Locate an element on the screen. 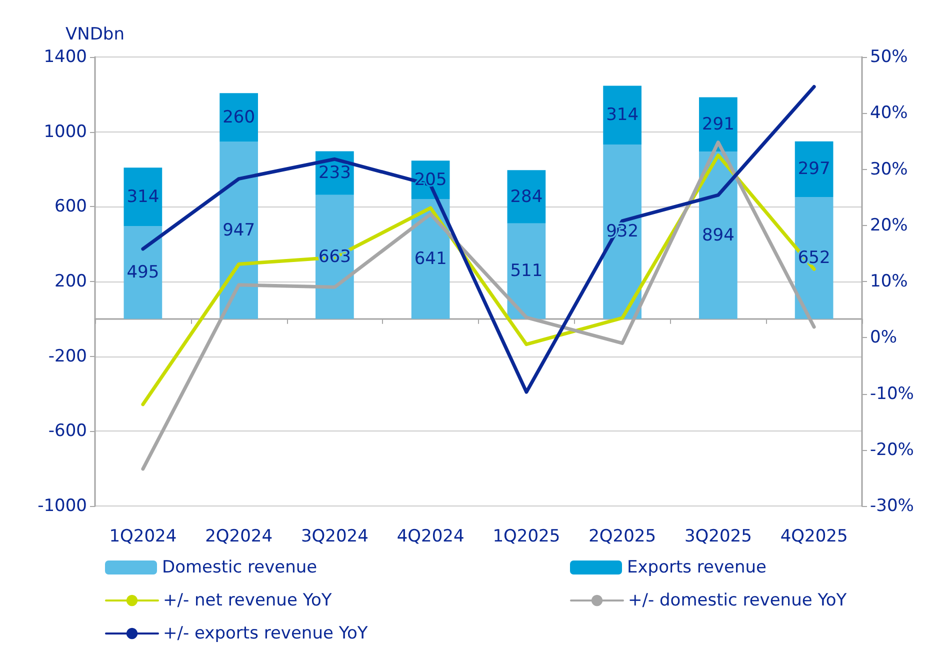 The image size is (942, 646). data-label: 894 is located at coordinates (718, 235).